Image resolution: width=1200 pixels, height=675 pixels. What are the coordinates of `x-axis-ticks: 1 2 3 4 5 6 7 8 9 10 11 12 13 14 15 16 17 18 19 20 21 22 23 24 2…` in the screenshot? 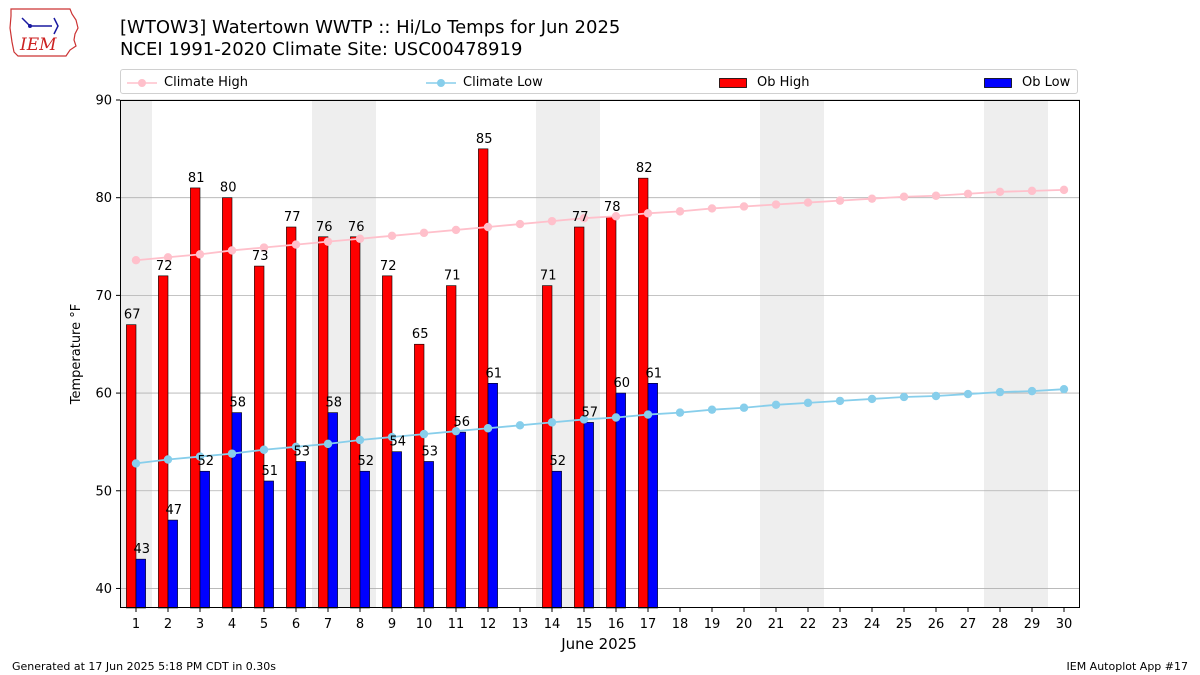 It's located at (602, 620).